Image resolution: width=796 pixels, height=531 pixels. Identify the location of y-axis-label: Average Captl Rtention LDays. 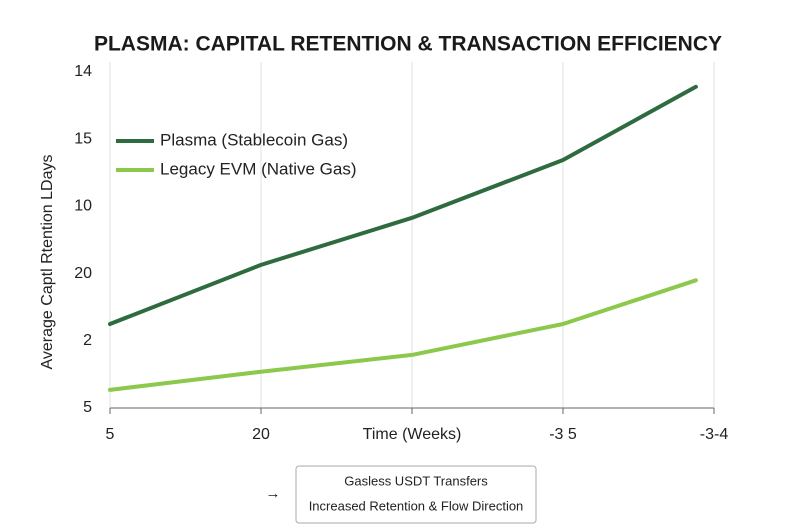
(47, 262).